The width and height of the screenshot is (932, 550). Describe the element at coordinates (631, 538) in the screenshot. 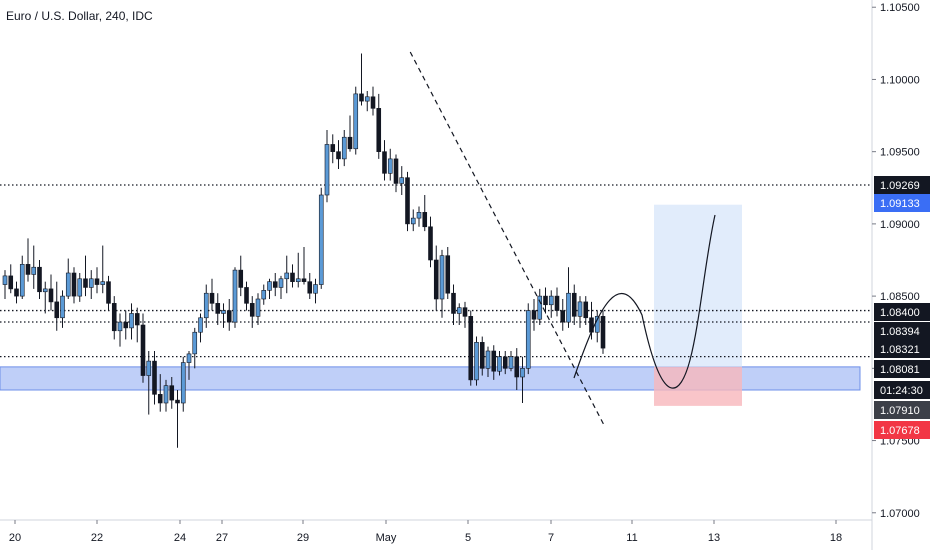

I see `x-tick-label: 11` at that location.